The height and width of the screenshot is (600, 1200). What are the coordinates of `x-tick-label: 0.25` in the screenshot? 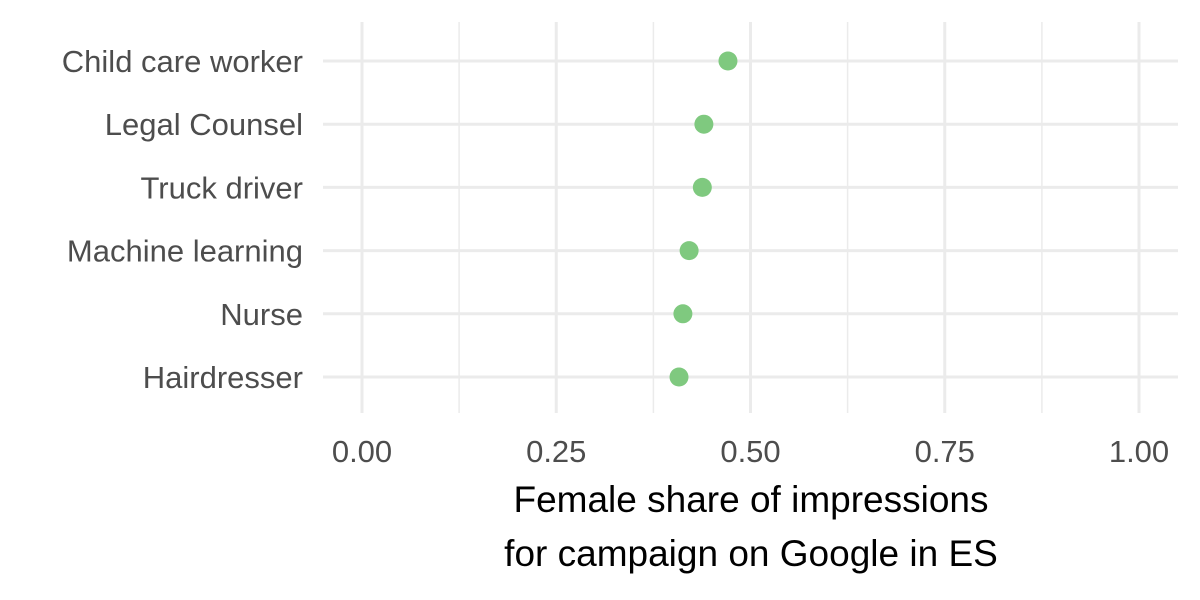 It's located at (556, 451).